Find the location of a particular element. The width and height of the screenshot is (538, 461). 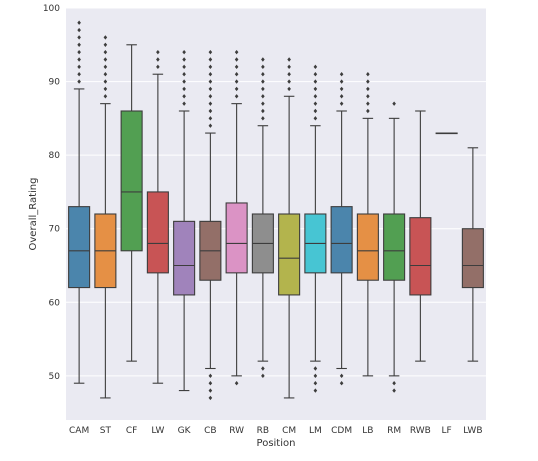

box-body-cm is located at coordinates (289, 254).